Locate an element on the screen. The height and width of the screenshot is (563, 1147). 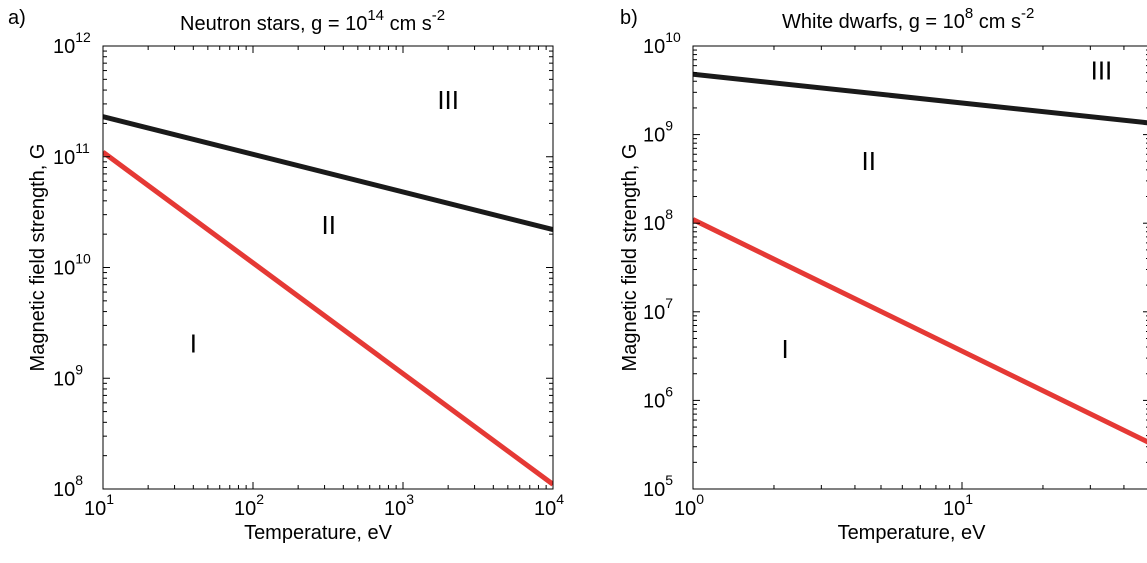
y-tick-label: 10¹² is located at coordinates (72, 43).